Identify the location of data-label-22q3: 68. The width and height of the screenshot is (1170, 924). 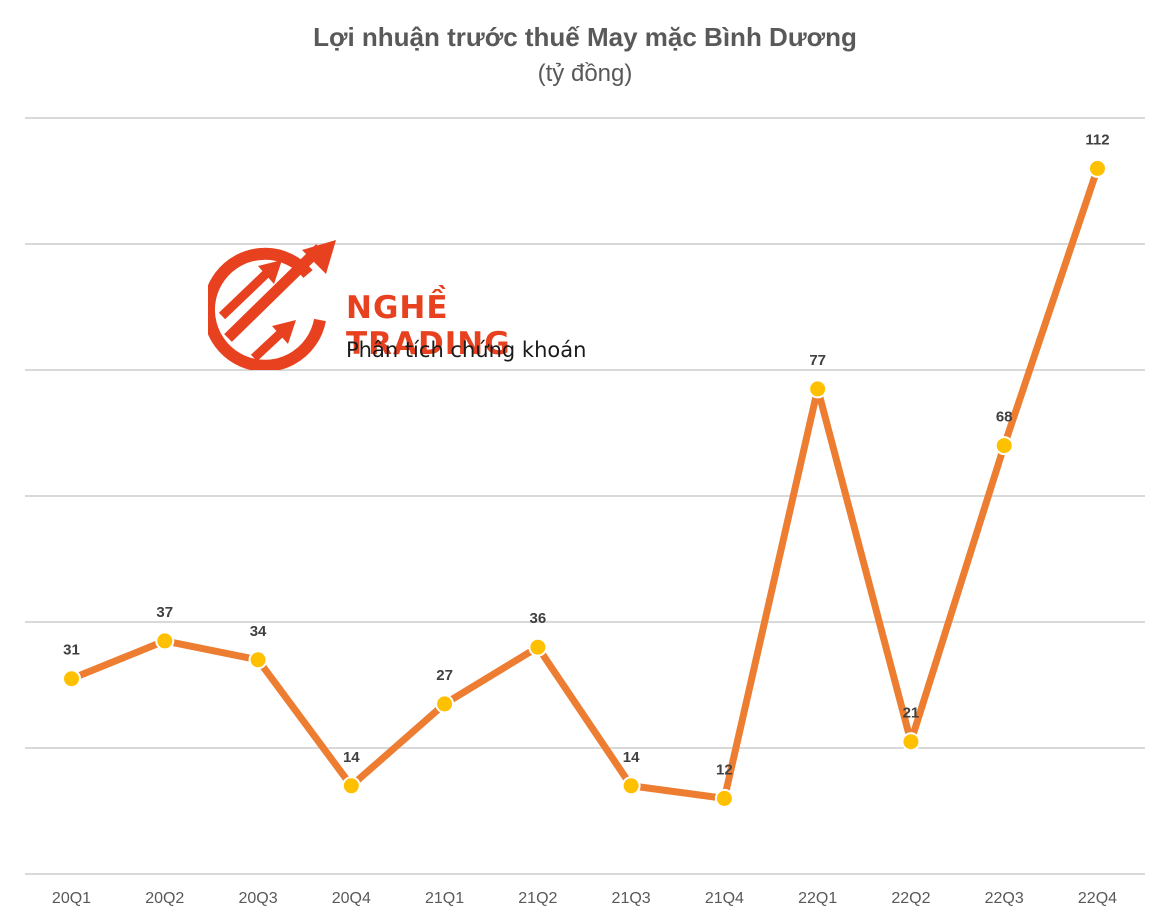
(1004, 417).